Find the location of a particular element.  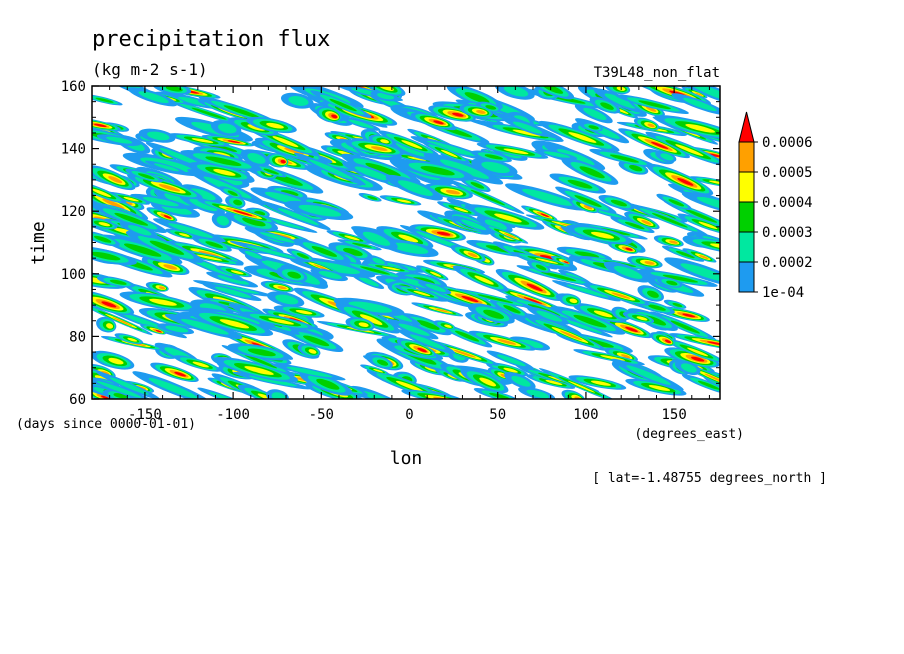

colorbar-label: 1e-04 is located at coordinates (783, 293).